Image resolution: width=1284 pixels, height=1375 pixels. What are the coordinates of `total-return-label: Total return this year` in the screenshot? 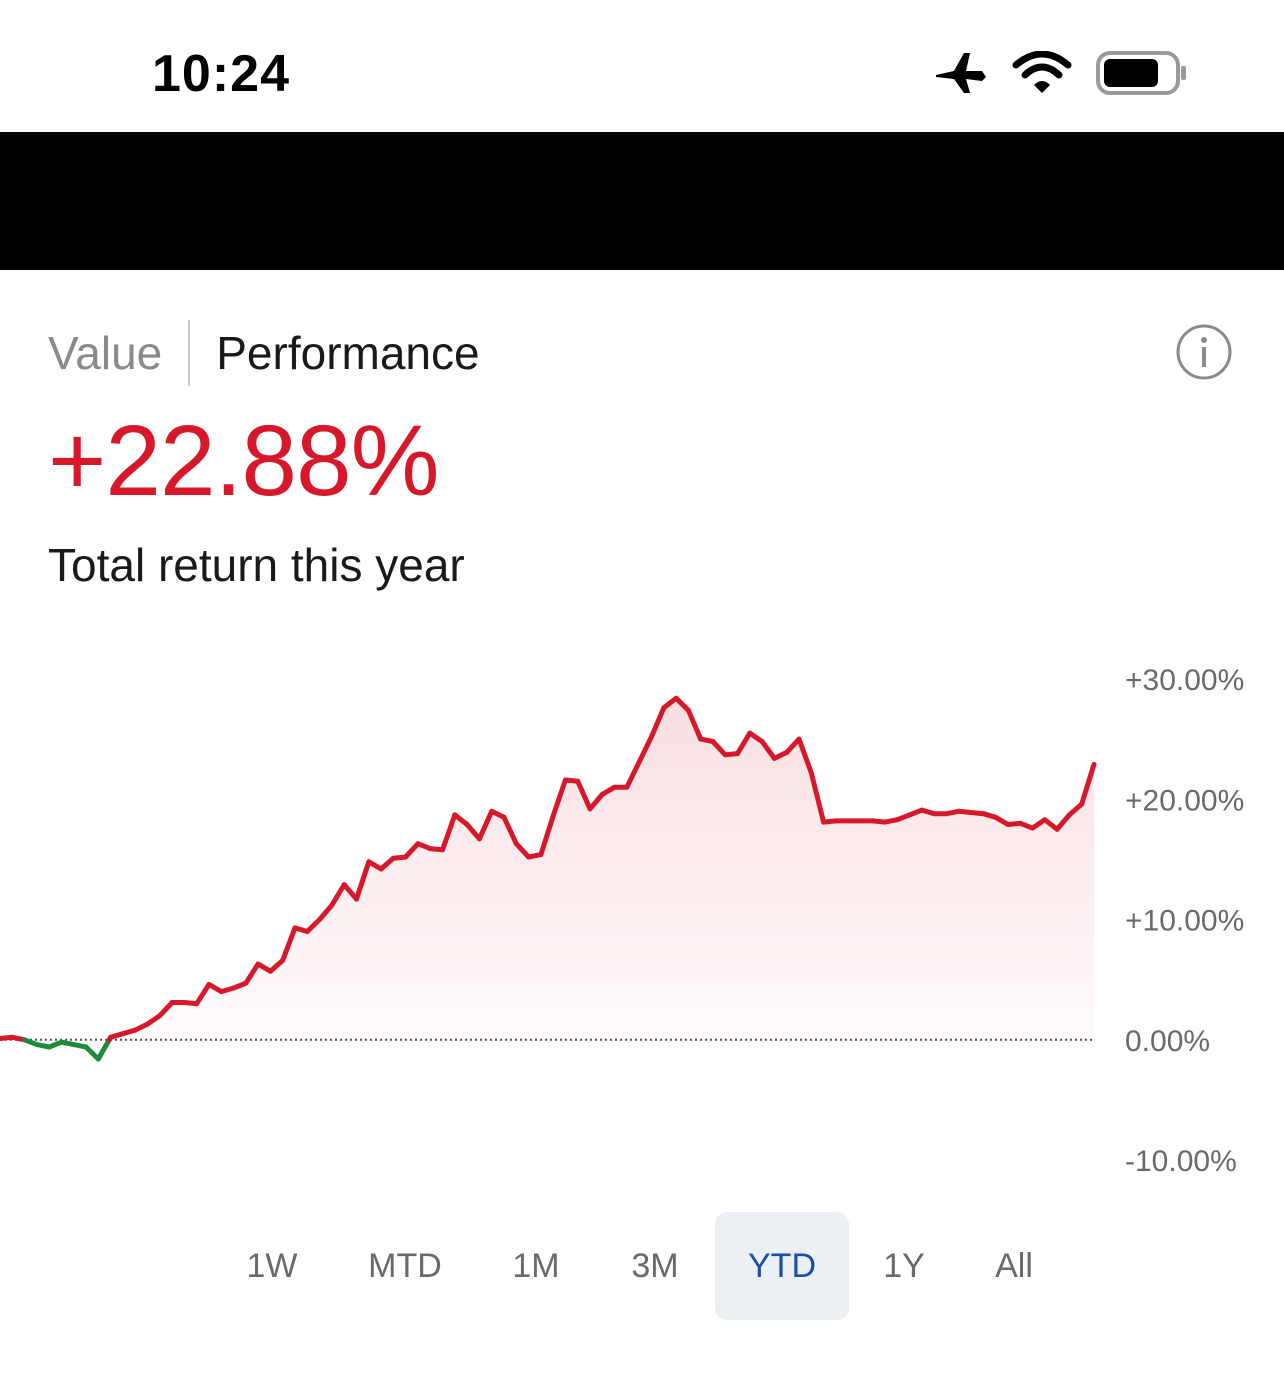 It's located at (256, 565).